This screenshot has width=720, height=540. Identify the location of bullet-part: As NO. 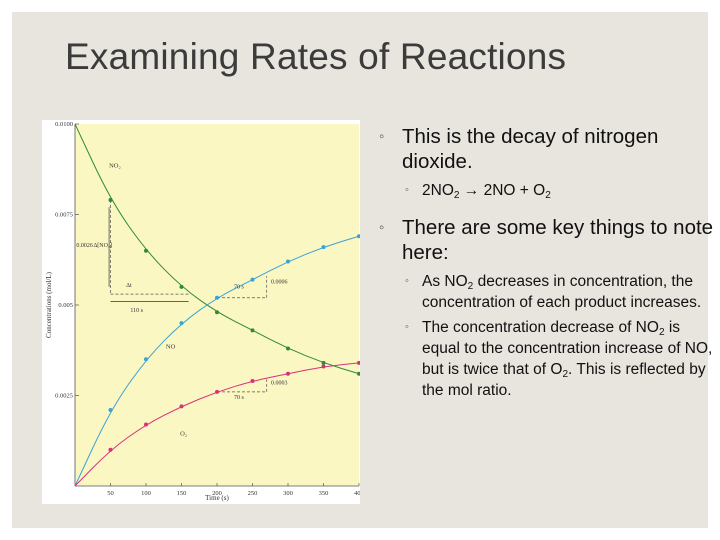
(445, 281).